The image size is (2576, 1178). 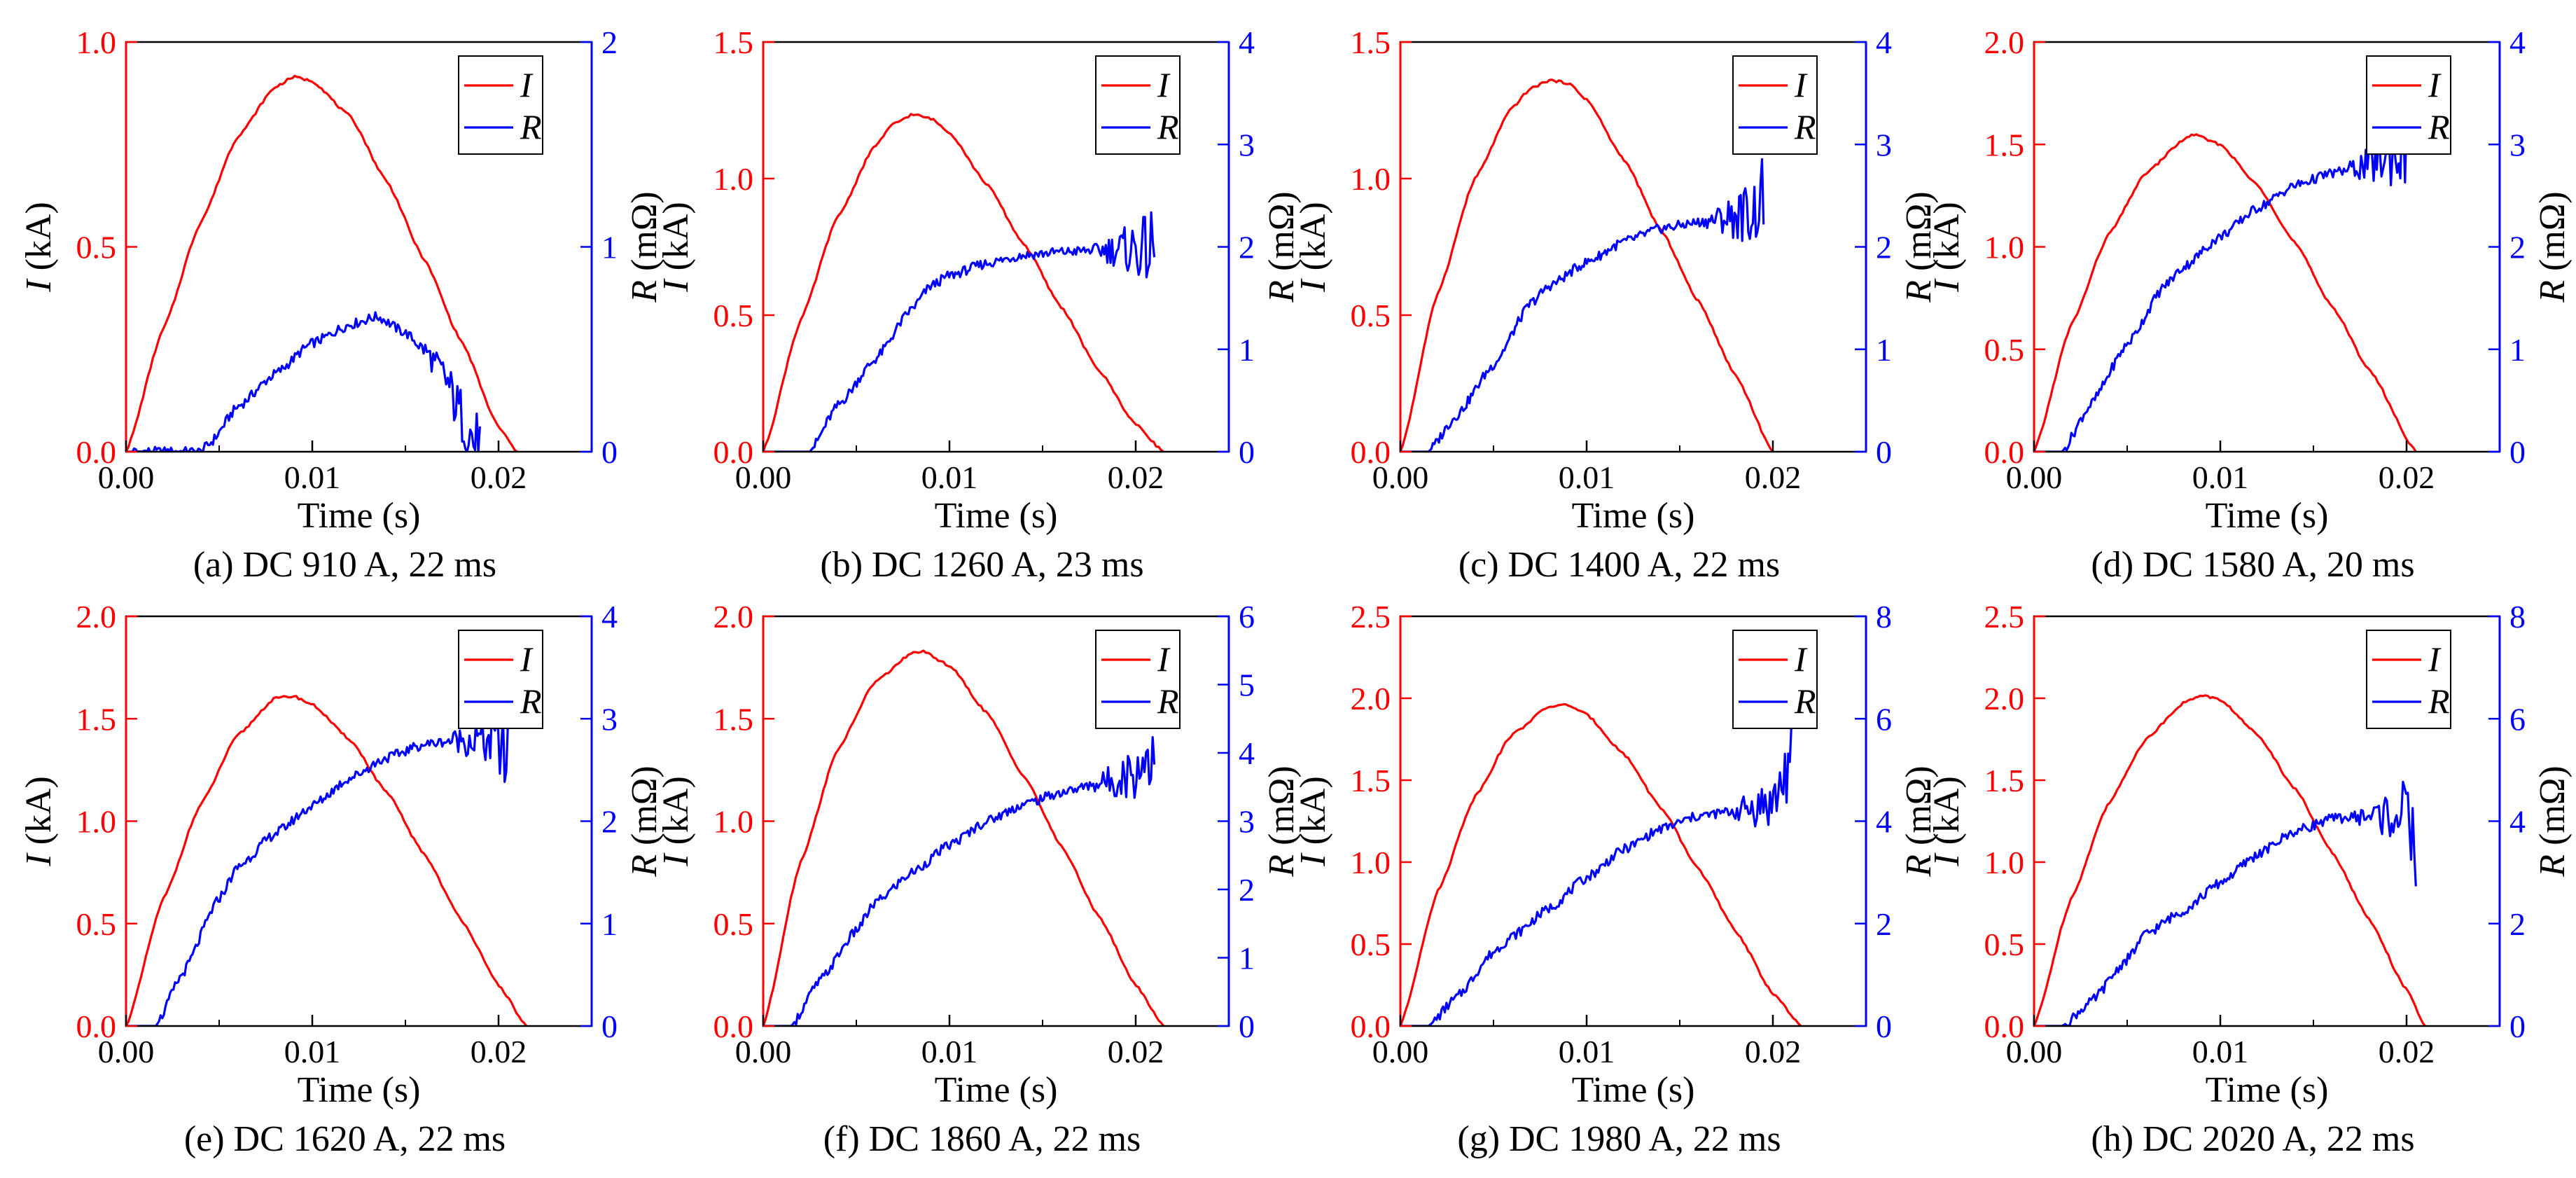 What do you see at coordinates (2252, 1139) in the screenshot?
I see `panel-caption: (h) DC 2020 A, 22 ms` at bounding box center [2252, 1139].